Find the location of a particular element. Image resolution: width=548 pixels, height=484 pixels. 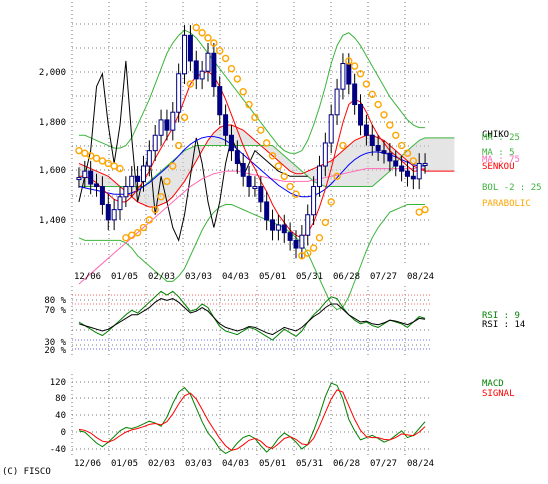

price-legend-item: MA : 75 is located at coordinates (501, 160).